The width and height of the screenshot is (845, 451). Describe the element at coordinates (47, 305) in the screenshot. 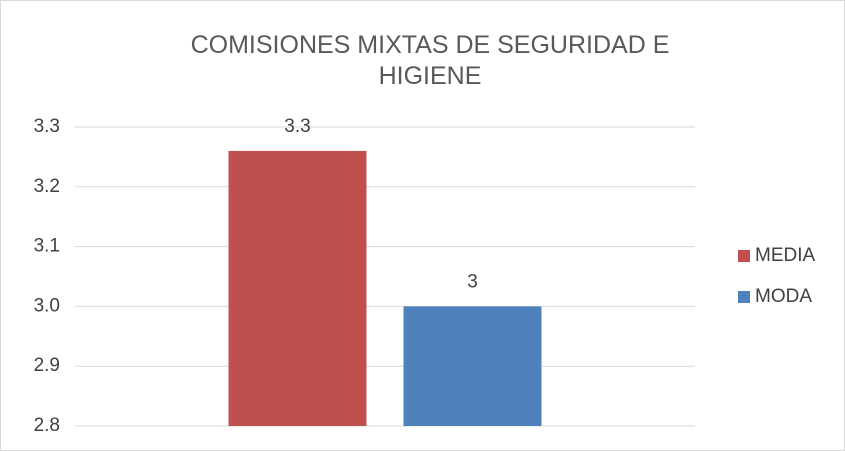

I see `y-tick-label: 3.0` at that location.